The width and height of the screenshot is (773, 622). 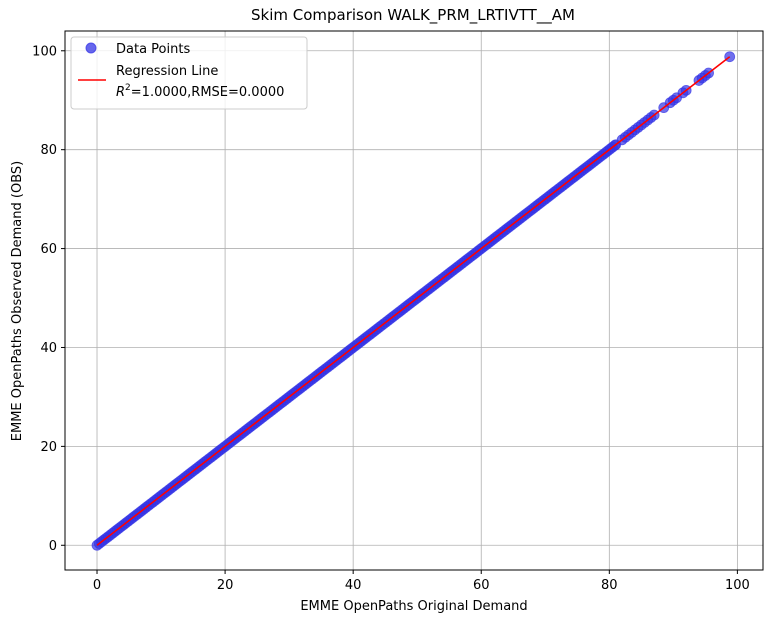 What do you see at coordinates (413, 15) in the screenshot?
I see `chart-title: Skim Comparison WALK_PRM_LRTIVTT__AM` at bounding box center [413, 15].